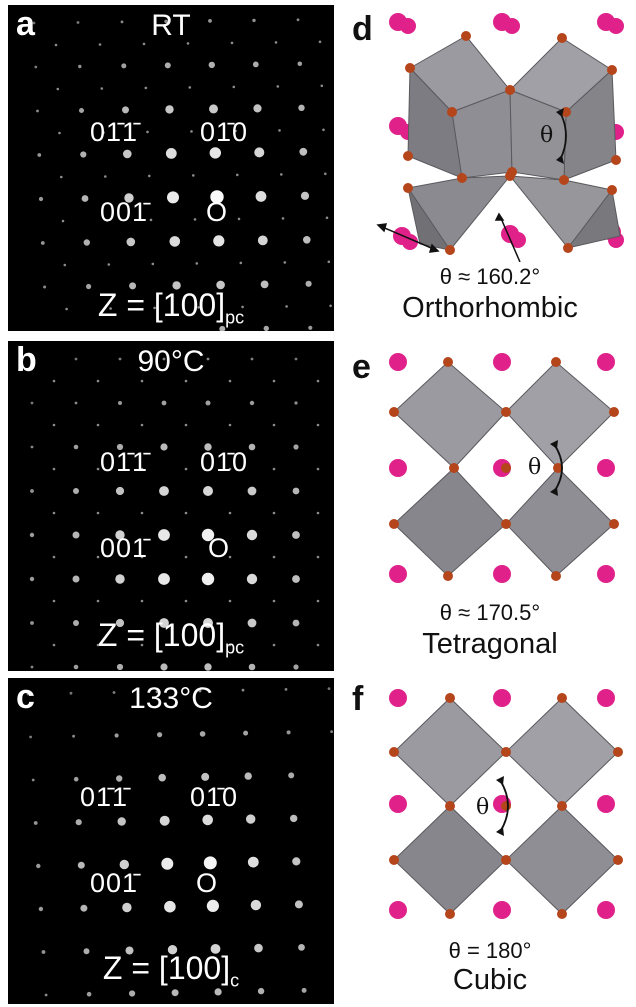 This screenshot has height=1007, width=636. What do you see at coordinates (506, 806) in the screenshot?
I see `oxygen-atoms-f` at bounding box center [506, 806].